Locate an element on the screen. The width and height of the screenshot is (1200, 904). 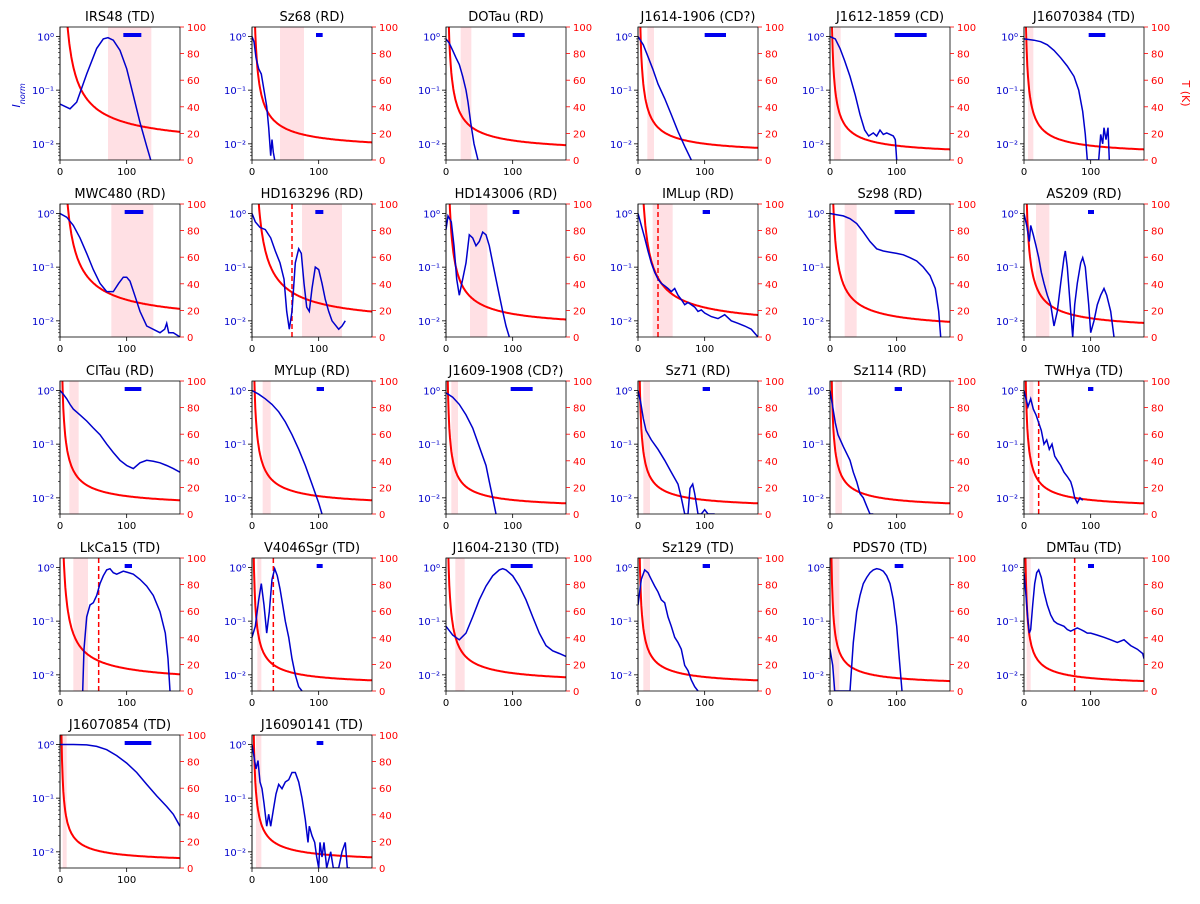
subplot: DOTau (RD) 0 100 10⁰ 10⁻¹ 10⁻² 0 20 40 60 80 100 is located at coordinates (505, 94).